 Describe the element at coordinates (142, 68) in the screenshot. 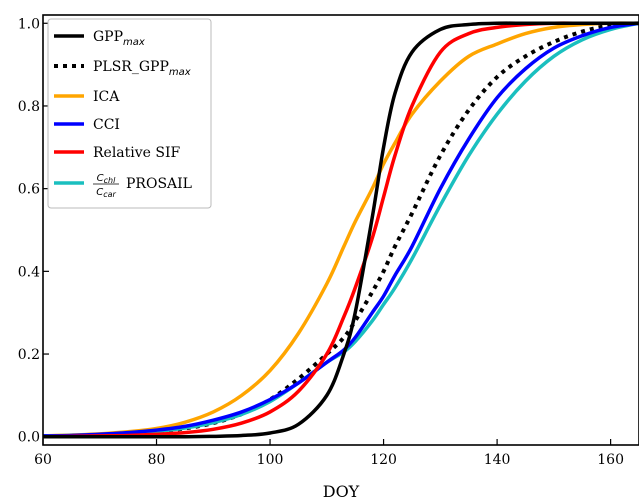

I see `legend-label: PLSR_GPPmax` at that location.